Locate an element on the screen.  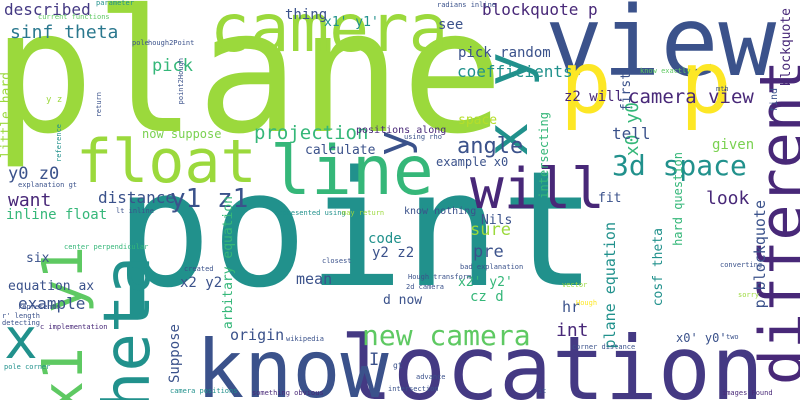
word-3d-space: 3d space is located at coordinates (679, 165).